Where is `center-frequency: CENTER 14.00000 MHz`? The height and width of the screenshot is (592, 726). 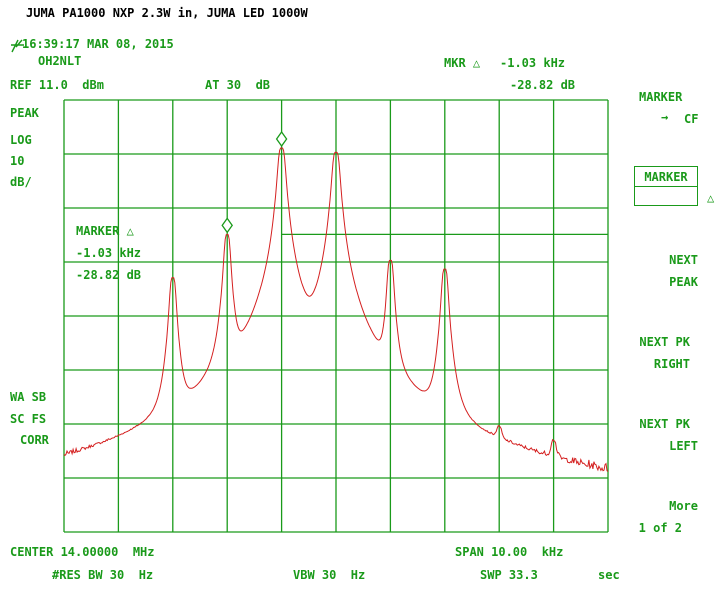
center-frequency: CENTER 14.00000 MHz is located at coordinates (82, 552).